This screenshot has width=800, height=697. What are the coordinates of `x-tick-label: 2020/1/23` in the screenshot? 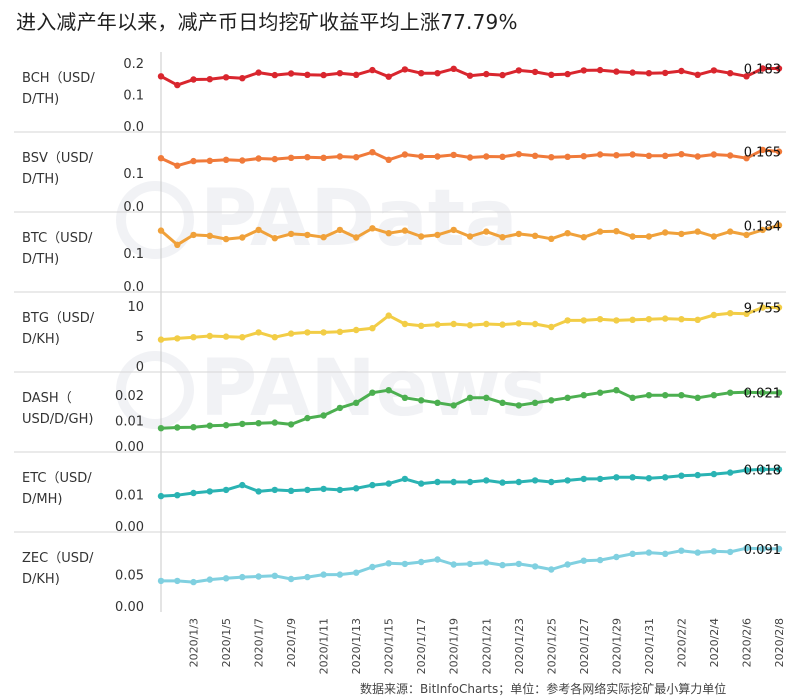 It's located at (519, 646).